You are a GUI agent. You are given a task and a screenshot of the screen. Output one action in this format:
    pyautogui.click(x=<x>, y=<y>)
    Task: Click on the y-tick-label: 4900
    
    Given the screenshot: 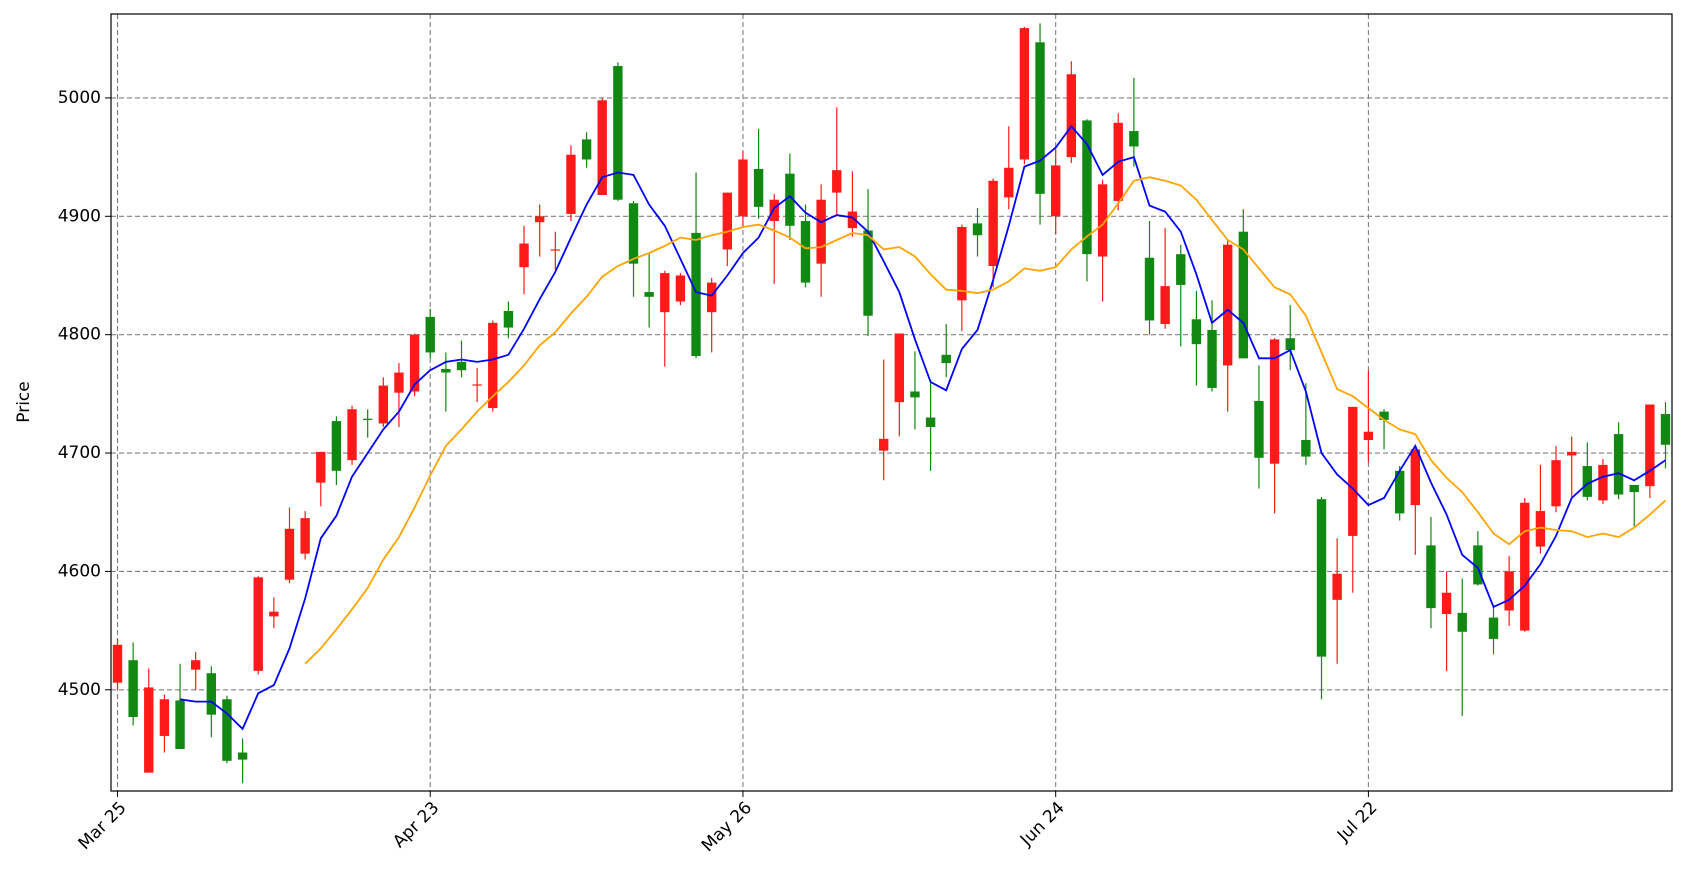 What is the action you would take?
    pyautogui.click(x=79, y=216)
    